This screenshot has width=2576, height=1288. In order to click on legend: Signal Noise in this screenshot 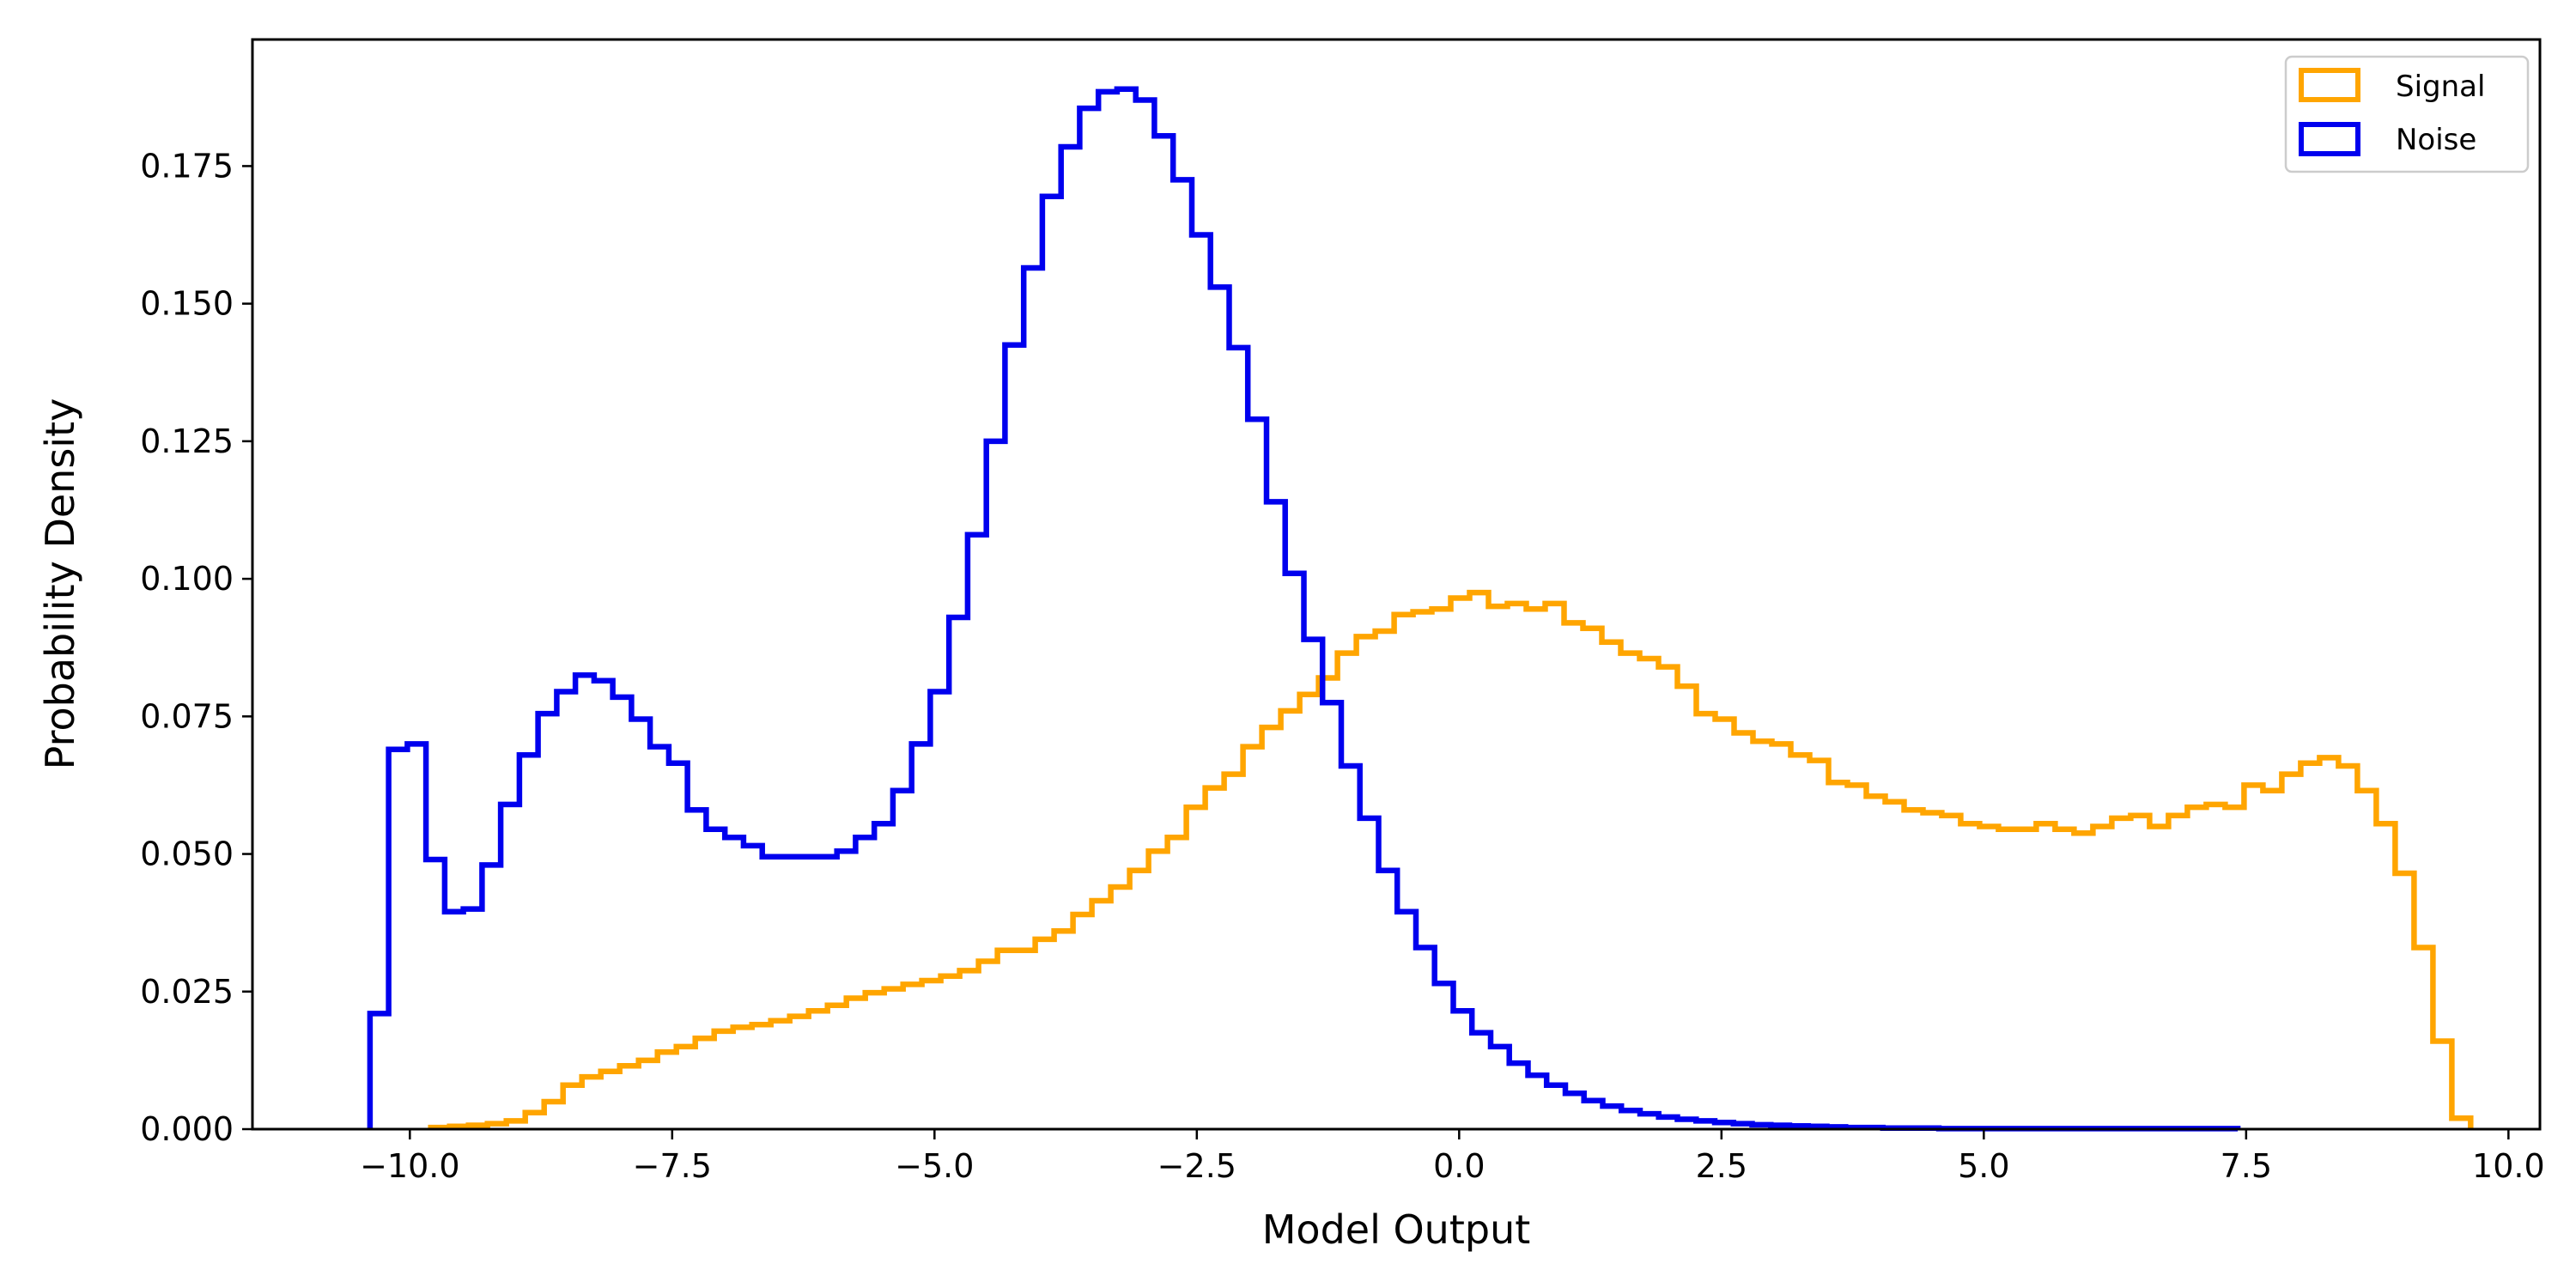, I will do `click(2407, 114)`.